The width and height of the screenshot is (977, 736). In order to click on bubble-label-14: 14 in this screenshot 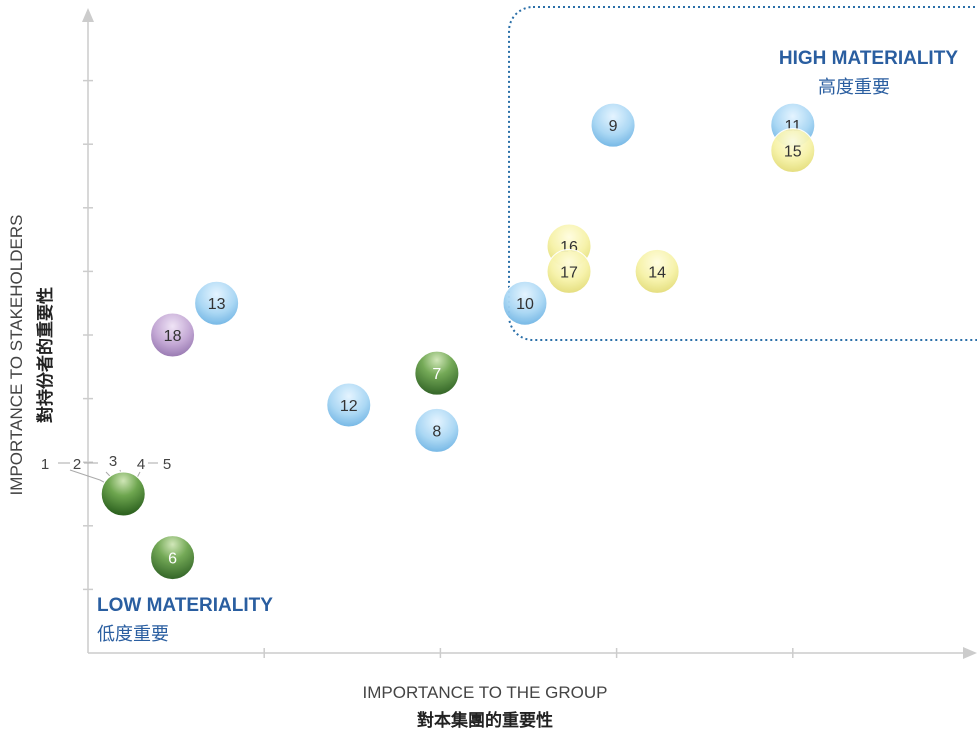, I will do `click(657, 272)`.